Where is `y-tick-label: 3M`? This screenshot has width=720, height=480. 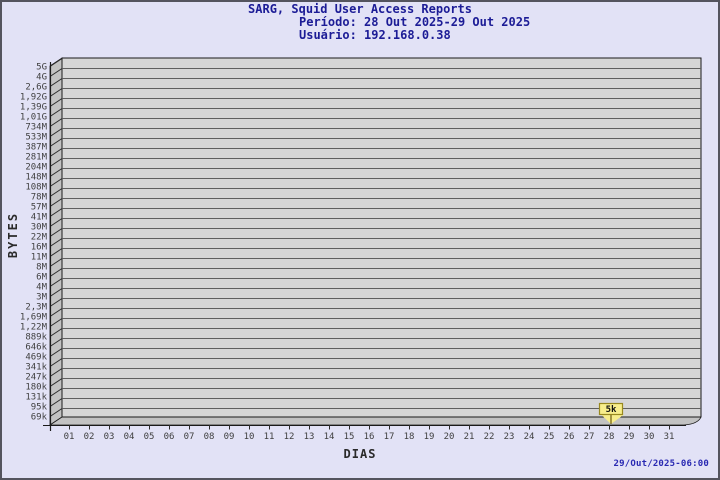 y-tick-label: 3M is located at coordinates (41, 298).